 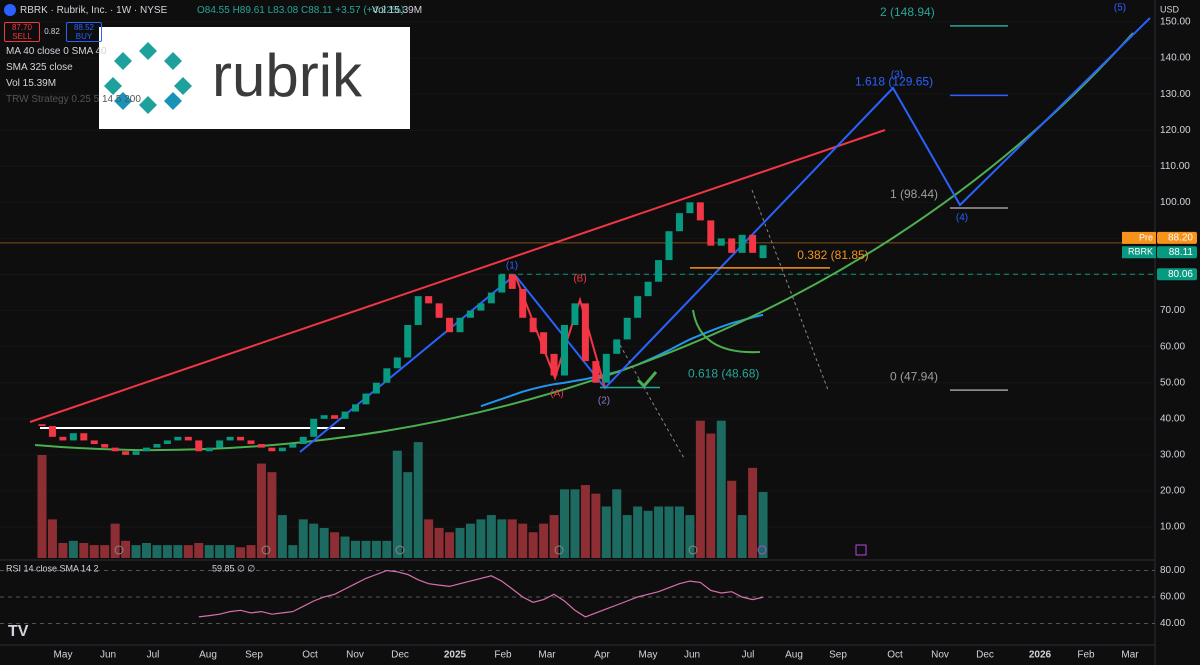 What do you see at coordinates (1146, 237) in the screenshot?
I see `price-tag-name: Pre` at bounding box center [1146, 237].